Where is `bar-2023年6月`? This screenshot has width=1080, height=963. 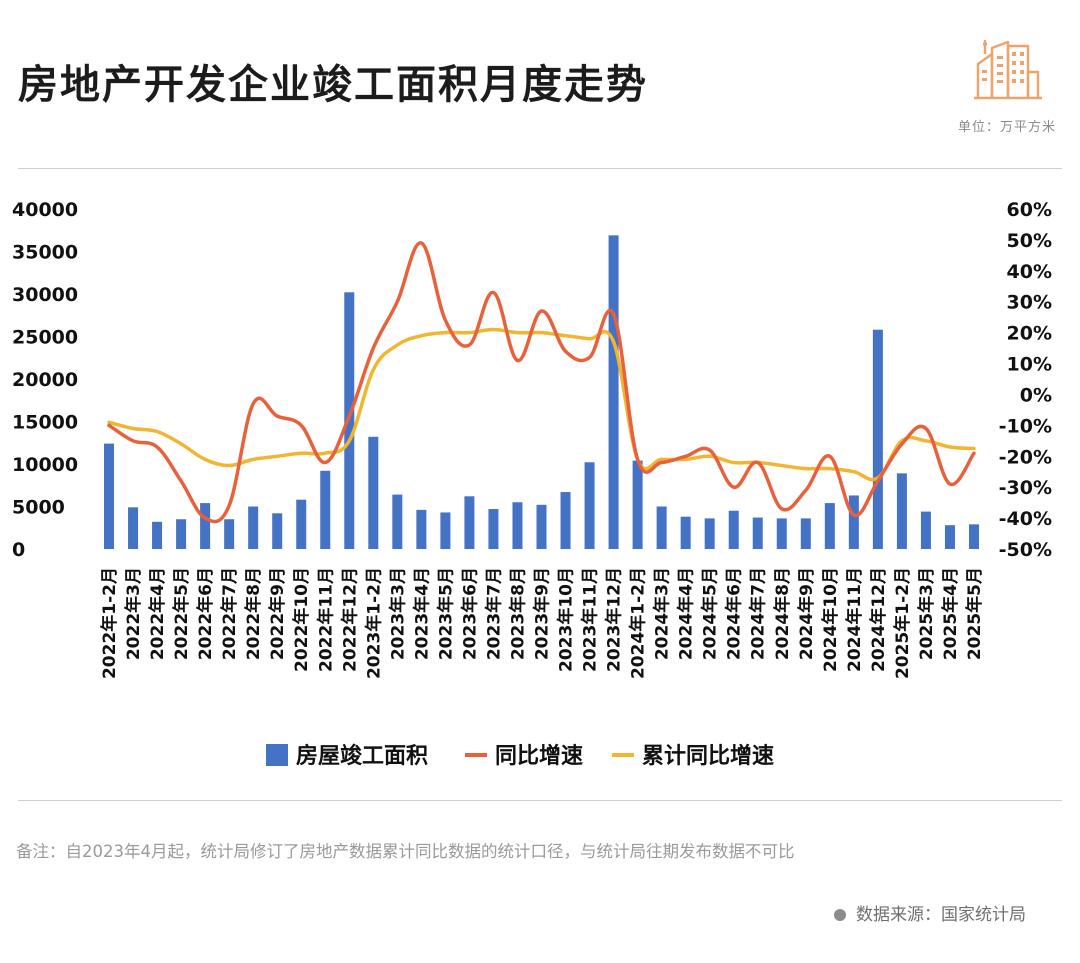
bar-2023年6月 is located at coordinates (469, 522).